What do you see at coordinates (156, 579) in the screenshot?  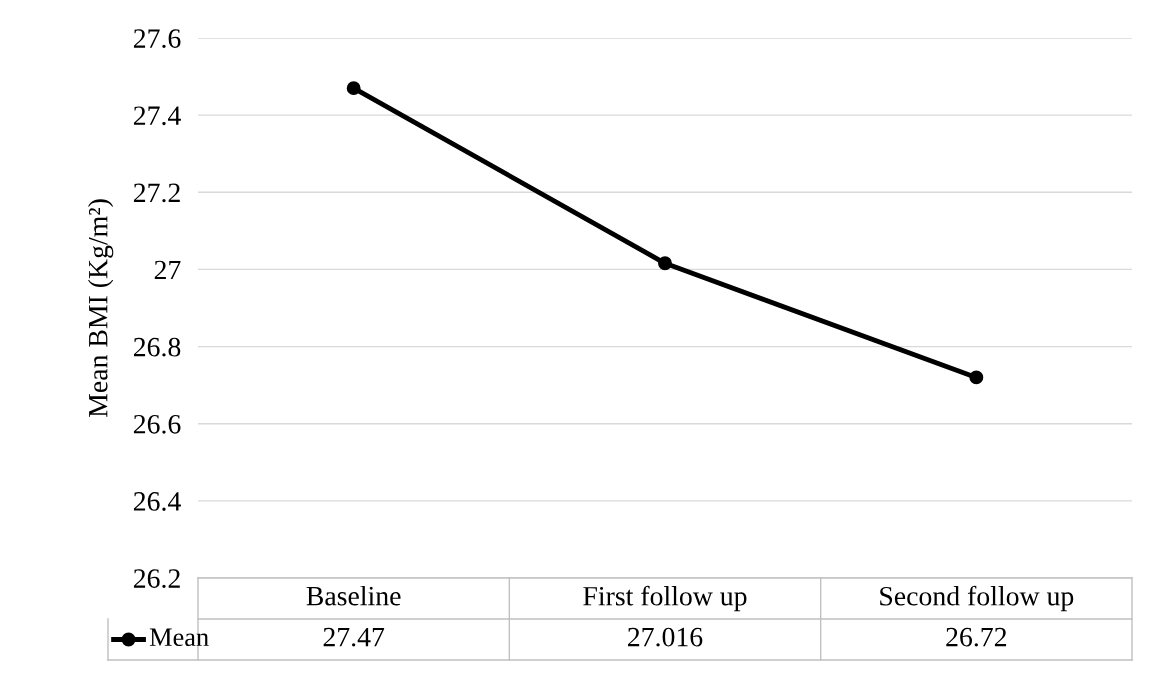 I see `y-tick-label: 26.2` at bounding box center [156, 579].